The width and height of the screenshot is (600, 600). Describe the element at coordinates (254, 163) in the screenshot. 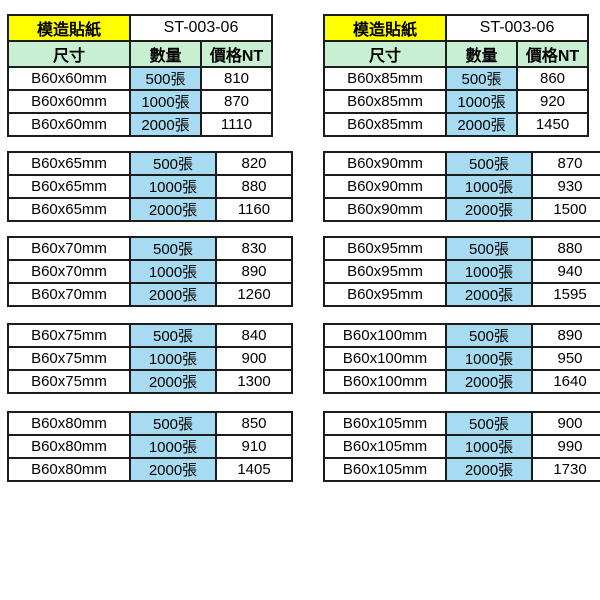

I see `price-cell: 820` at that location.